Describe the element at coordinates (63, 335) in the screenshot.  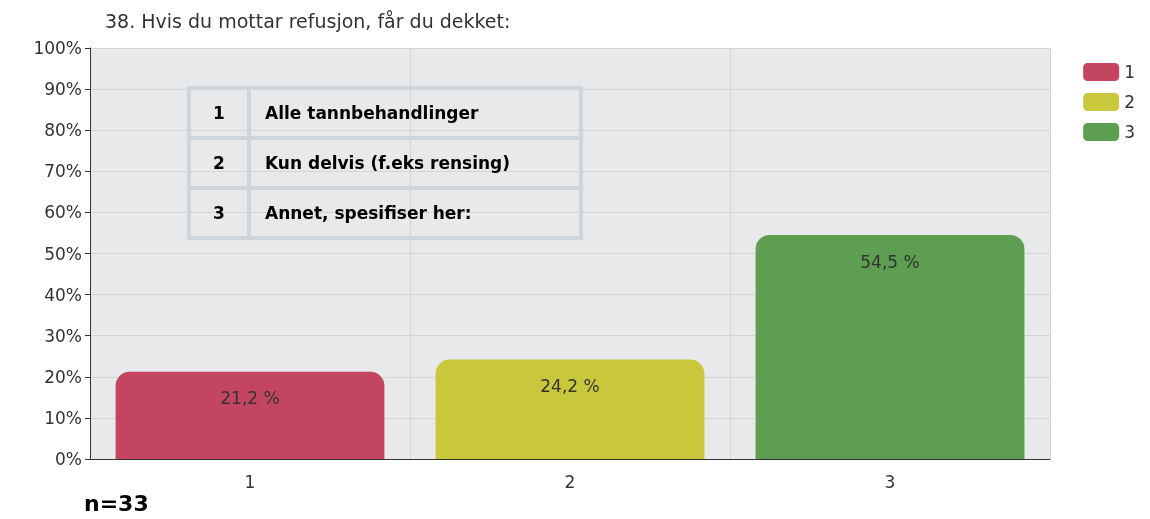
I see `y-tick-label: 30%` at that location.